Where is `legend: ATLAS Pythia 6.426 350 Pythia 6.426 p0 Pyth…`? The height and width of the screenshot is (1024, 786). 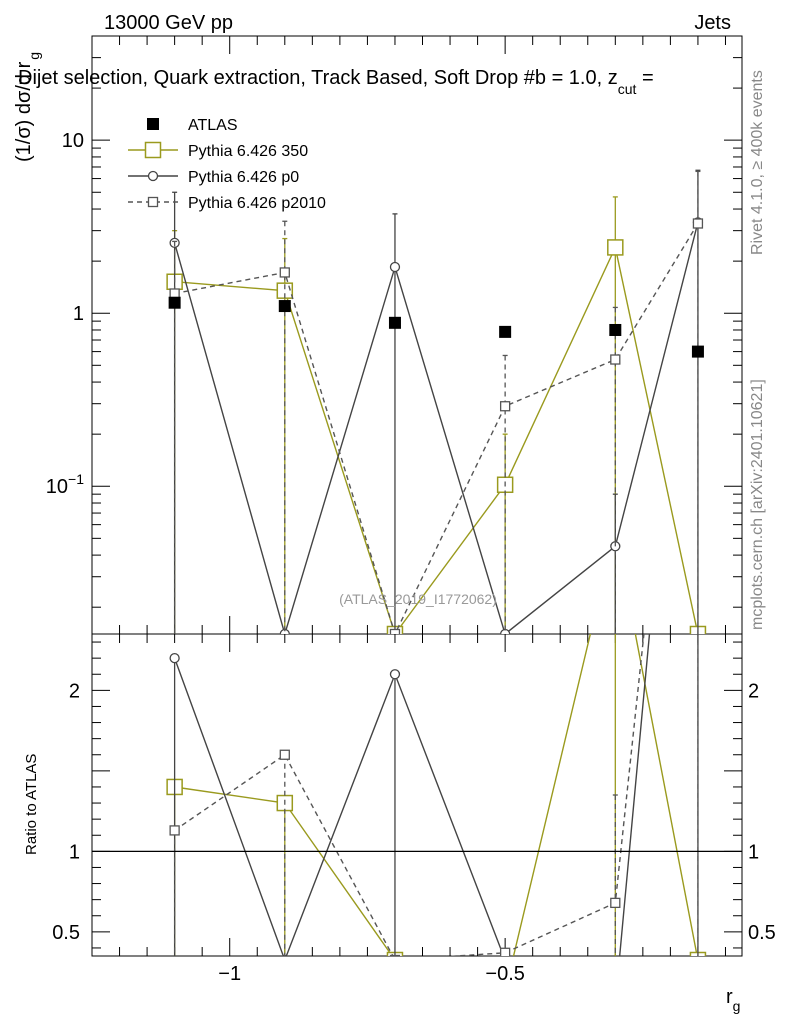
legend: ATLAS Pythia 6.426 350 Pythia 6.426 p0 Pyth… is located at coordinates (227, 164).